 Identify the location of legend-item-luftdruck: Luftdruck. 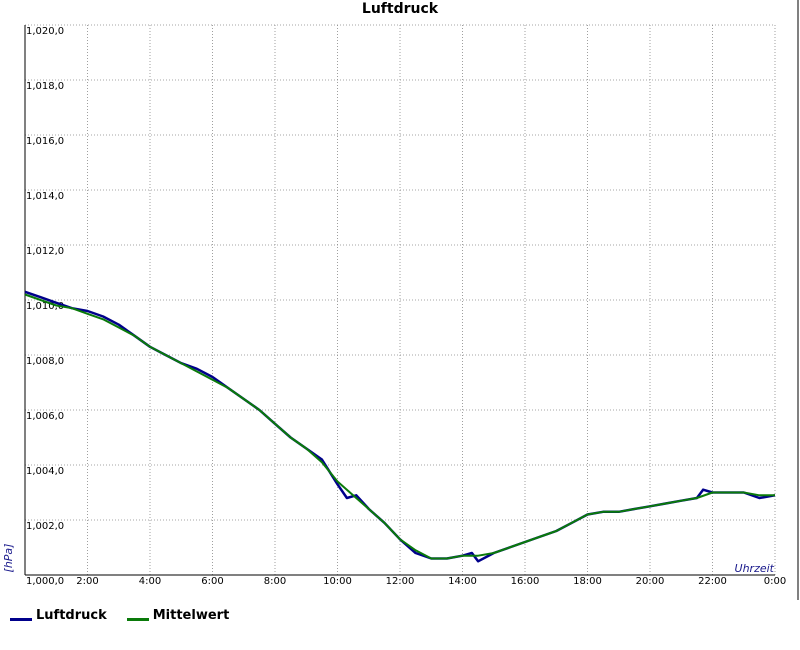
(58, 615).